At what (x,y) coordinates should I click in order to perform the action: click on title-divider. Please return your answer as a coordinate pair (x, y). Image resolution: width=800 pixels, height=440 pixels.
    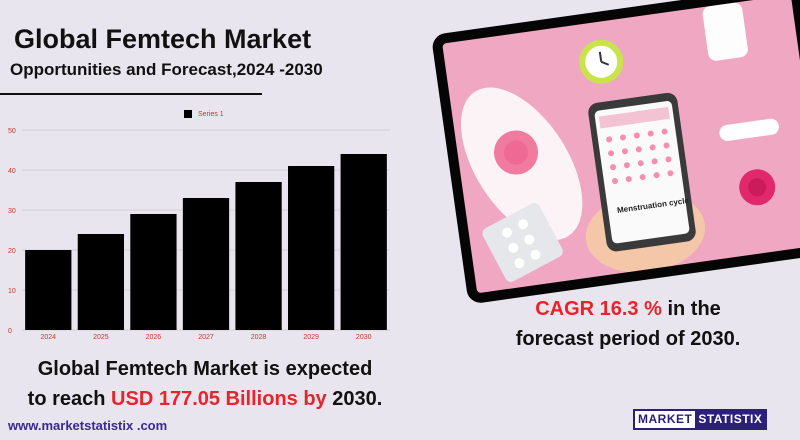
    Looking at the image, I should click on (131, 94).